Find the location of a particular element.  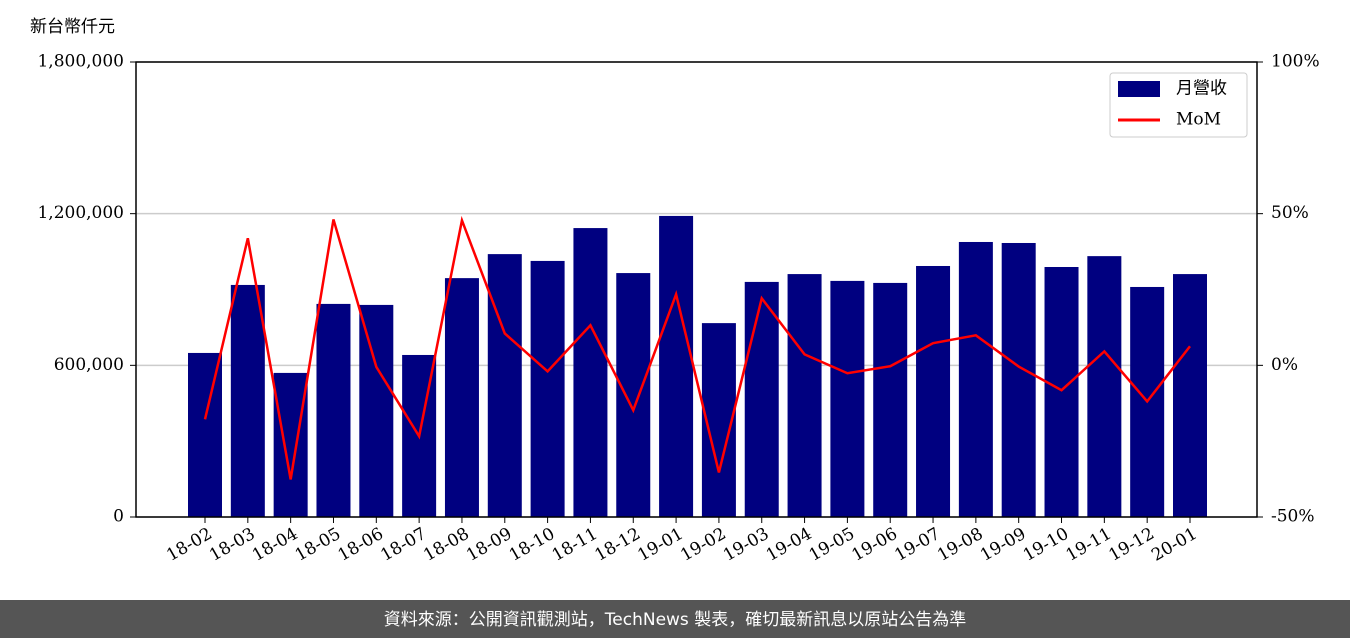

y2-tick-label: 0% is located at coordinates (1284, 365).